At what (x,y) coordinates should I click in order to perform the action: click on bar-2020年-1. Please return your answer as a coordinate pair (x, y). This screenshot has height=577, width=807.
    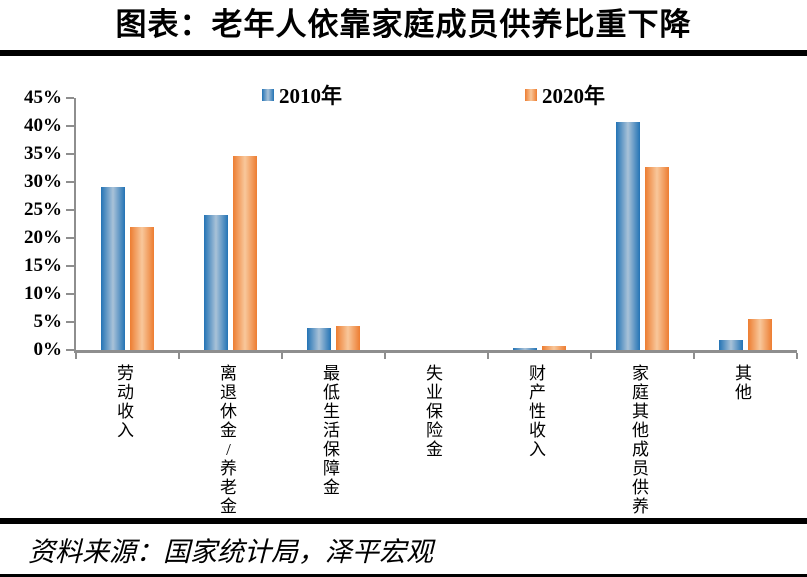
    Looking at the image, I should click on (142, 288).